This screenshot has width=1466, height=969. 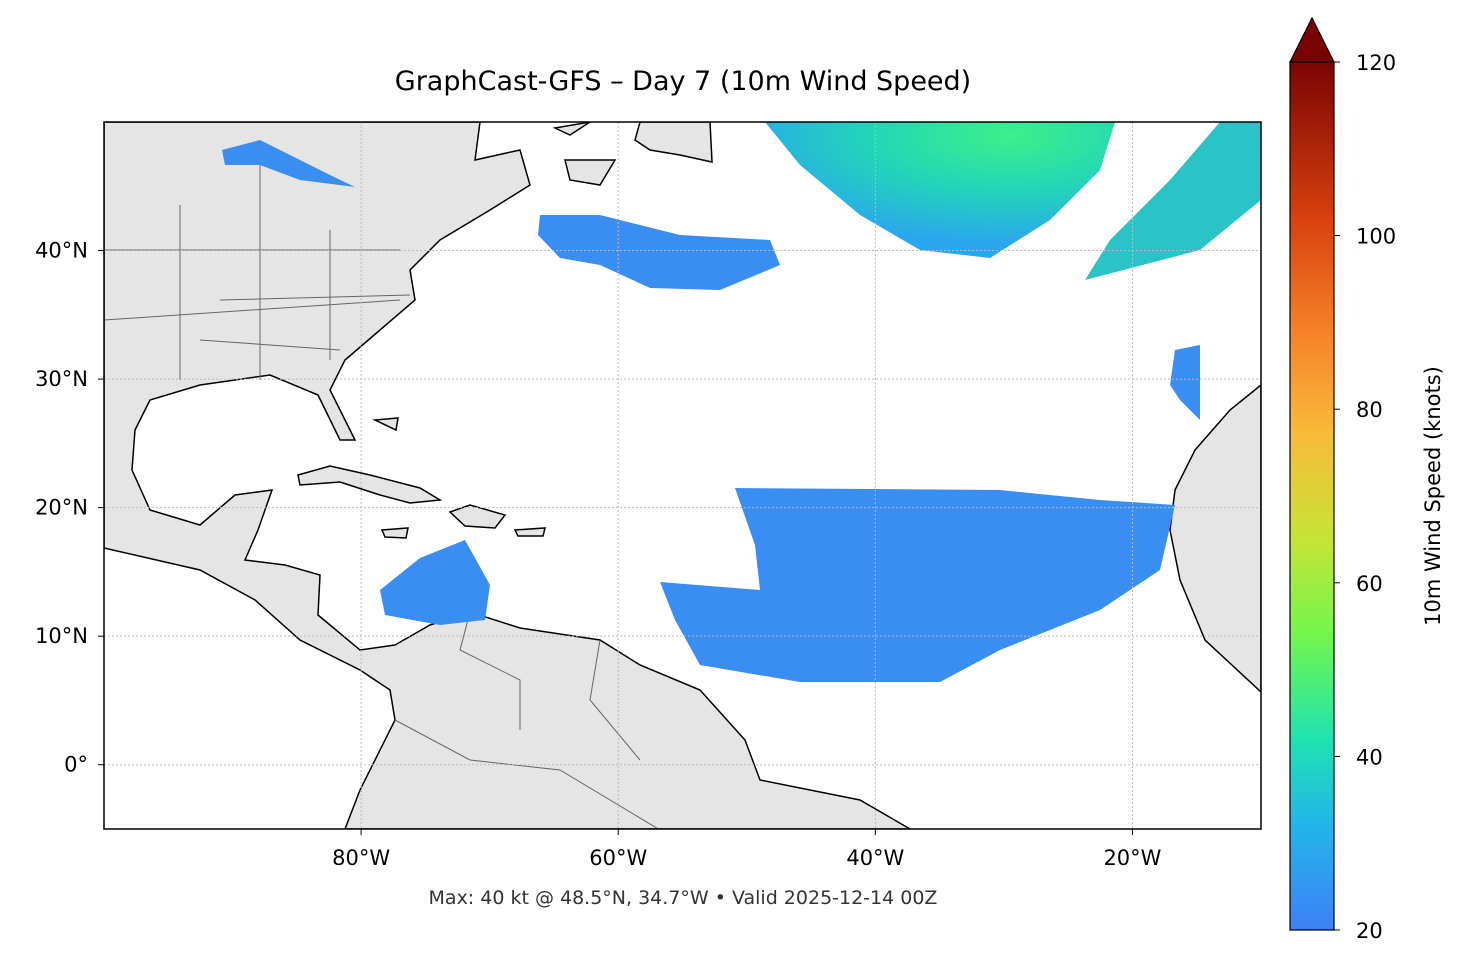 What do you see at coordinates (361, 858) in the screenshot?
I see `x-tick-label: 80°W` at bounding box center [361, 858].